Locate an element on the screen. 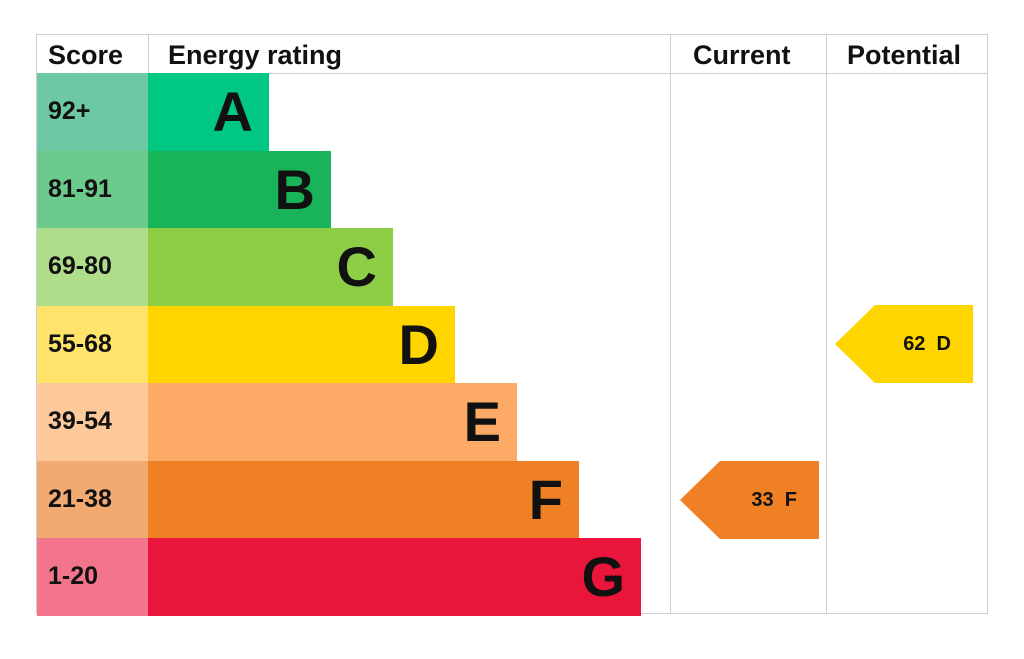 The image size is (1024, 659). header-potential: Potential is located at coordinates (904, 55).